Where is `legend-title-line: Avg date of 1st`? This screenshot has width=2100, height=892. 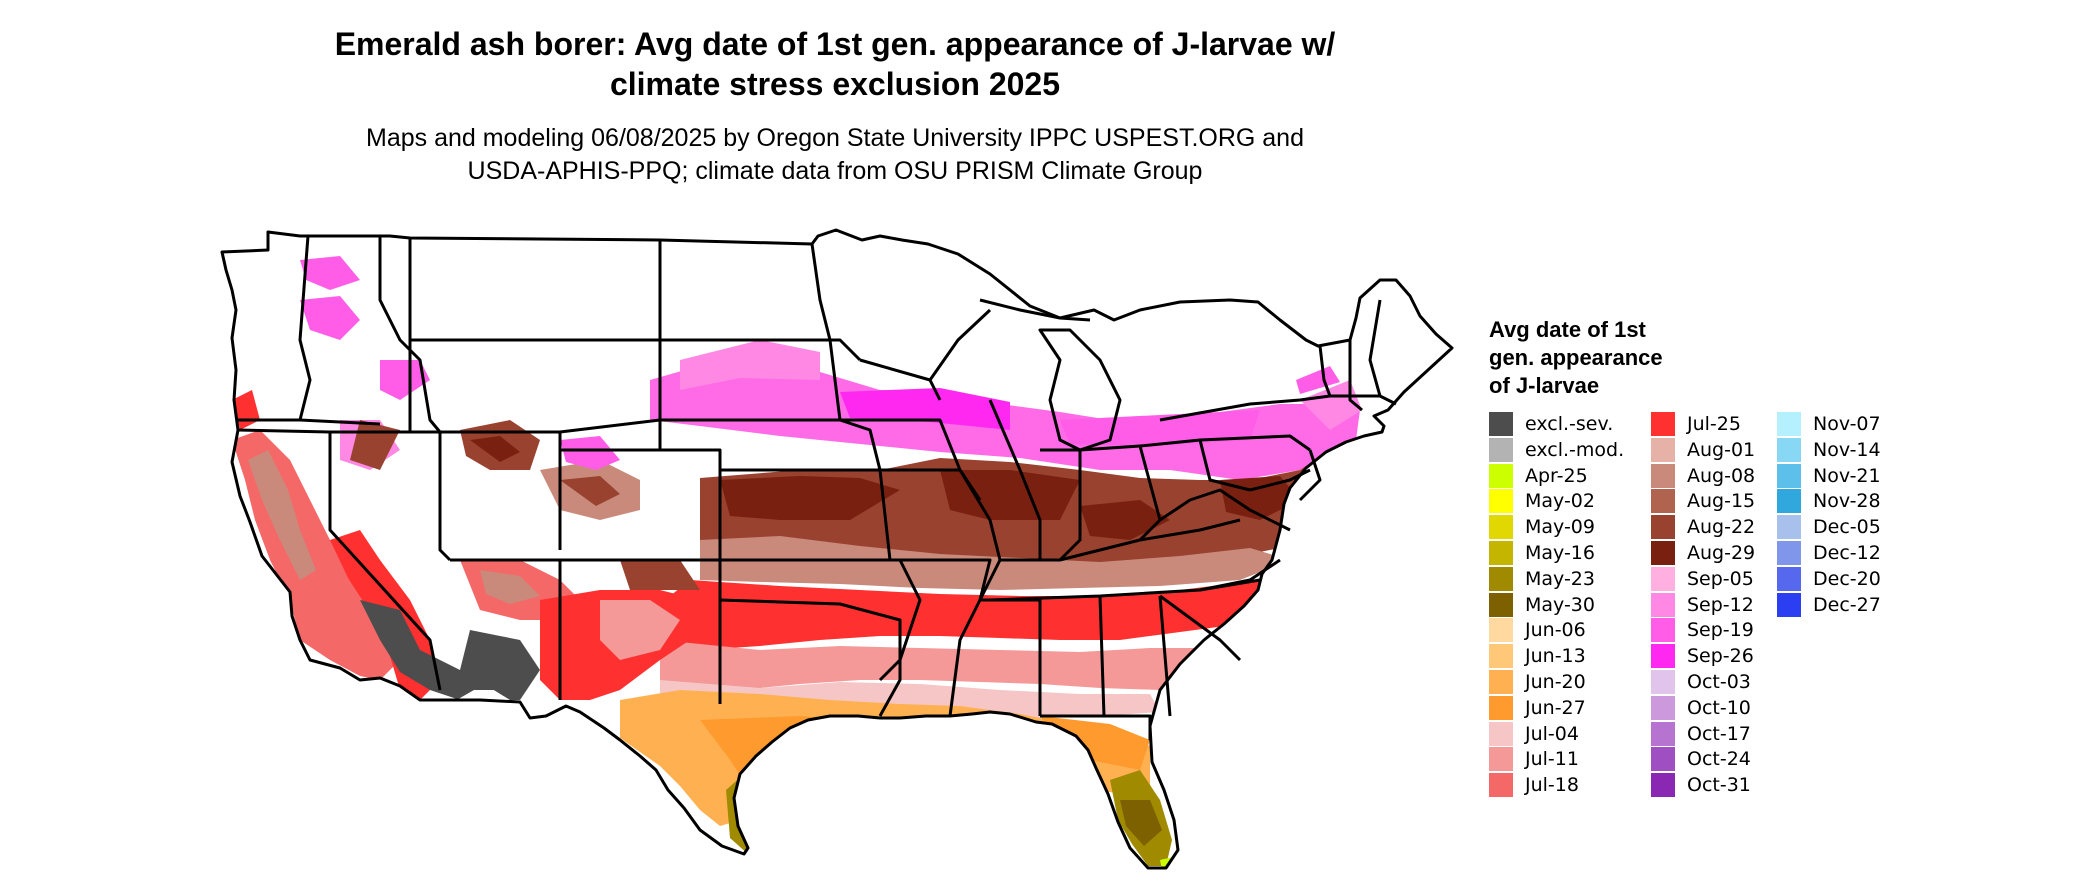
legend-title-line: Avg date of 1st is located at coordinates (1567, 329).